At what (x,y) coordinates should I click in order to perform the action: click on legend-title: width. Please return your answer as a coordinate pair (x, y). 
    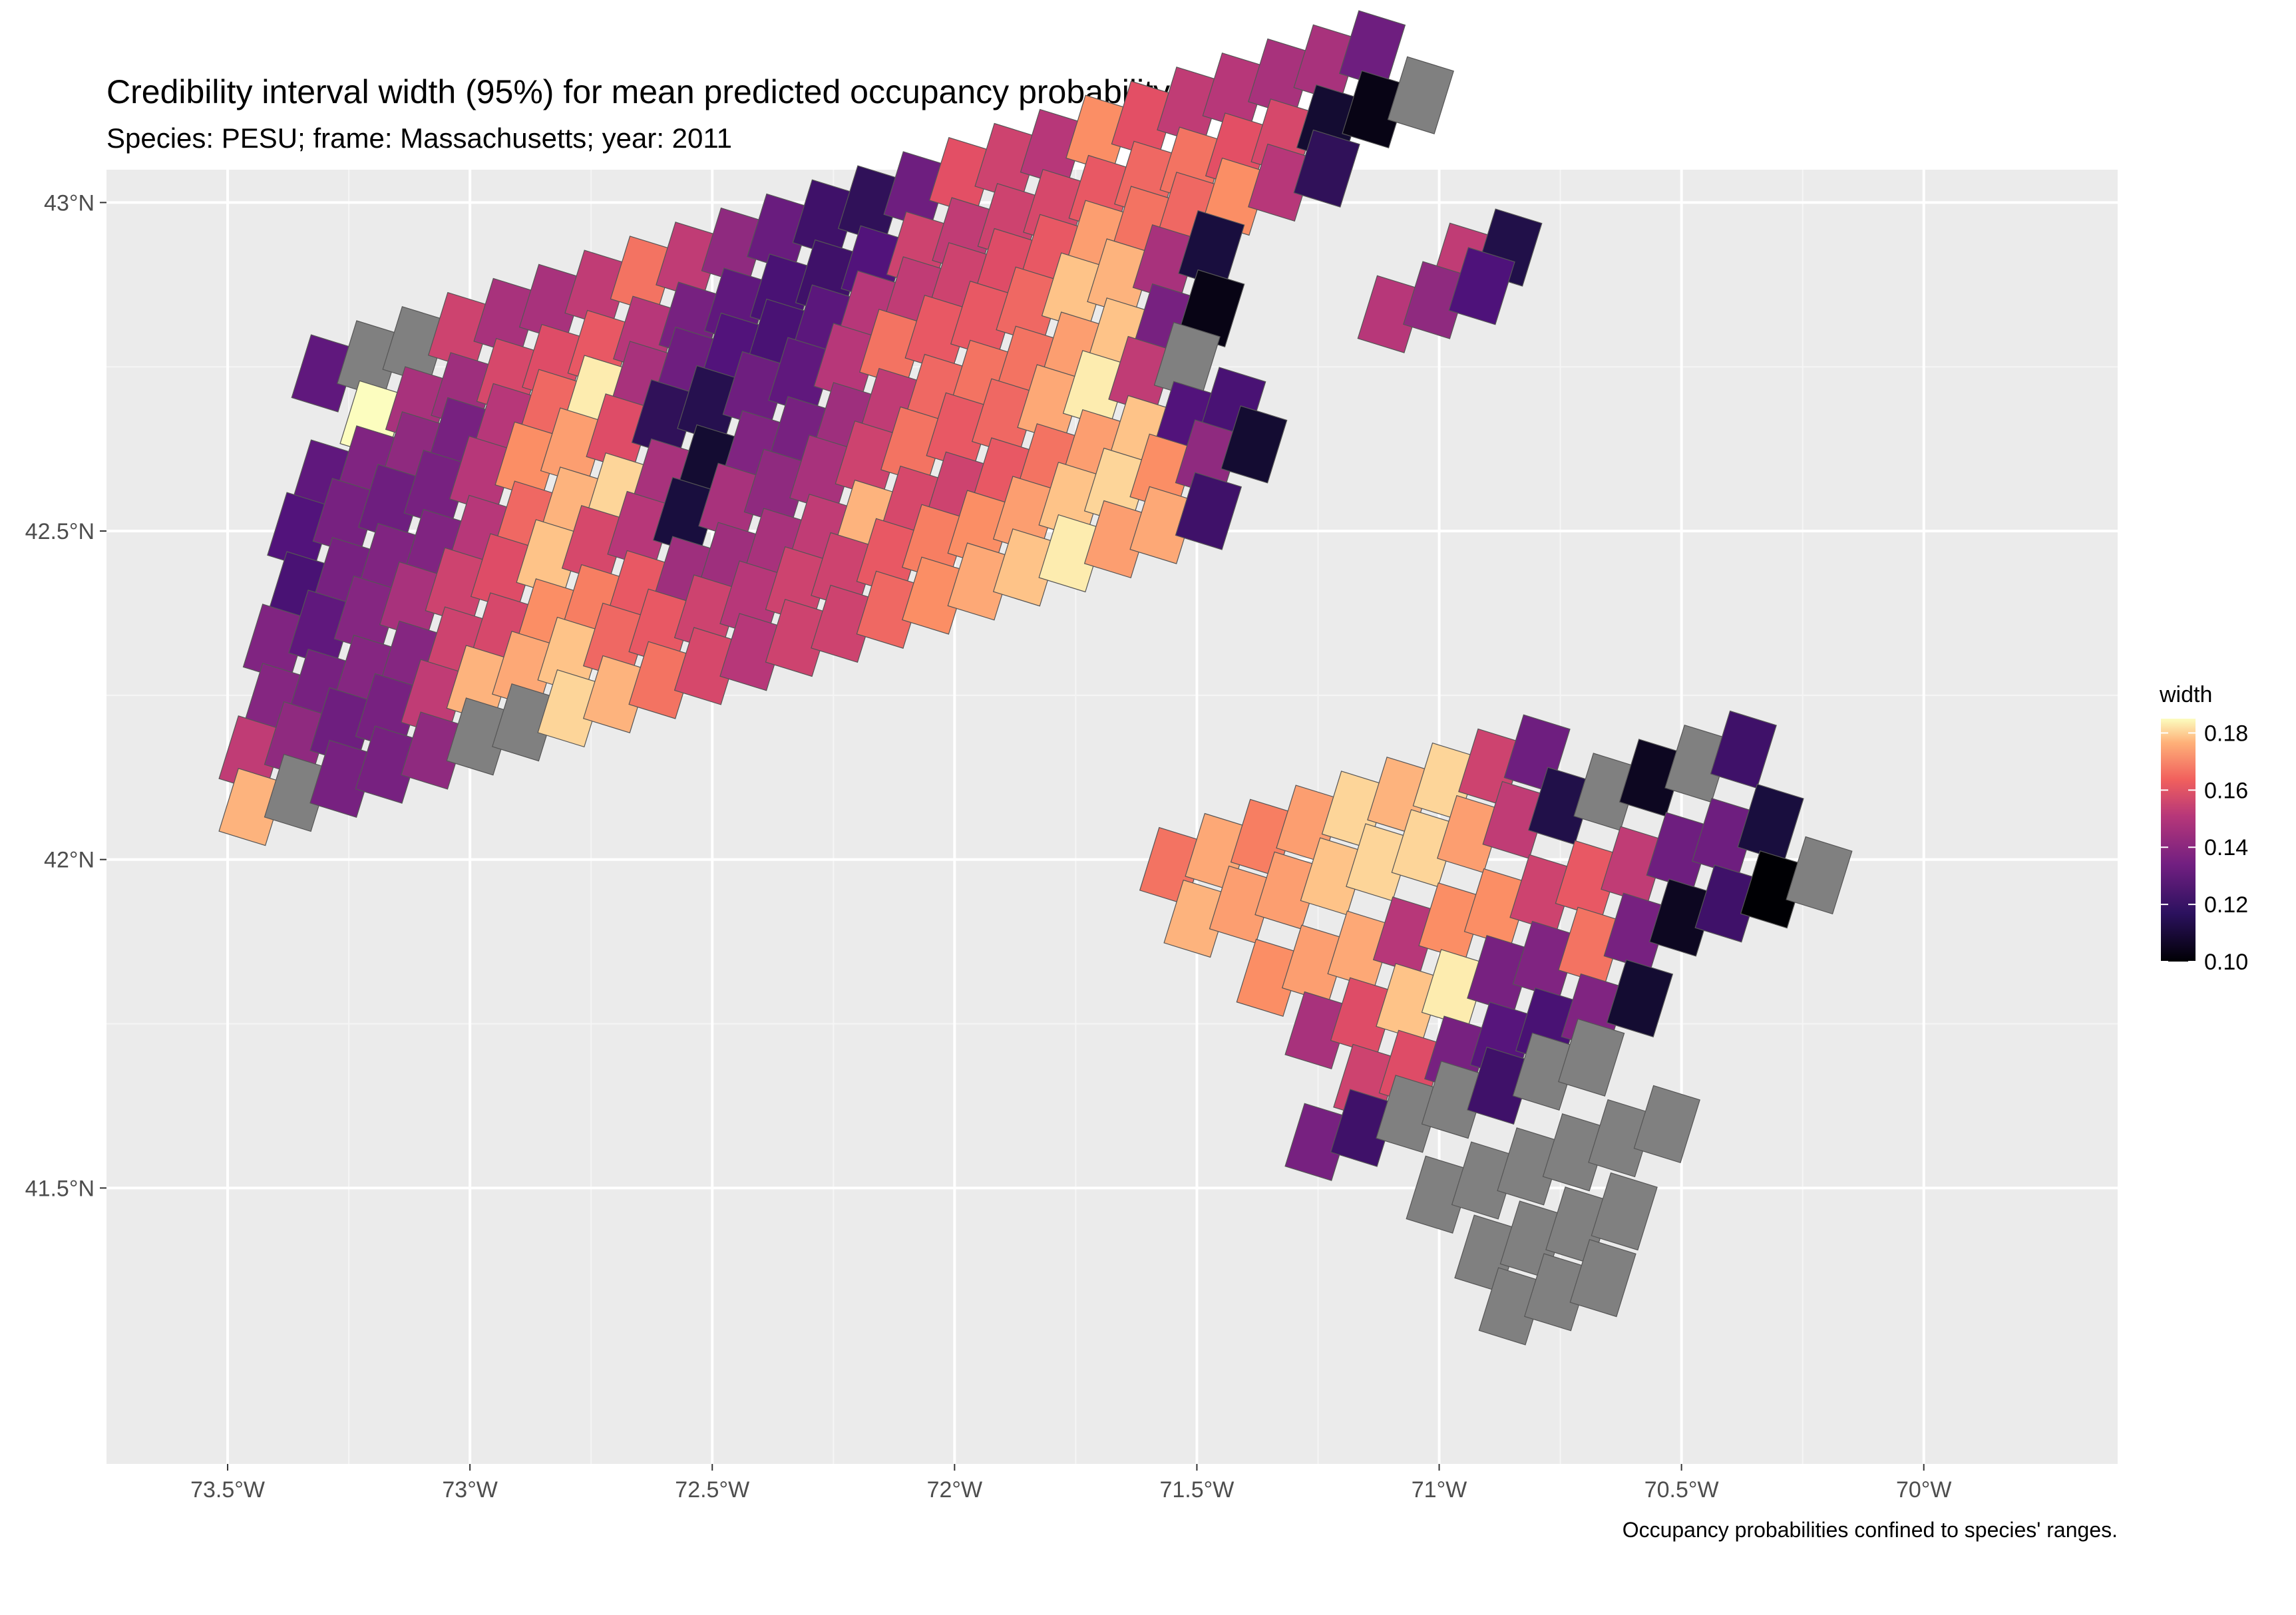
    Looking at the image, I should click on (2185, 694).